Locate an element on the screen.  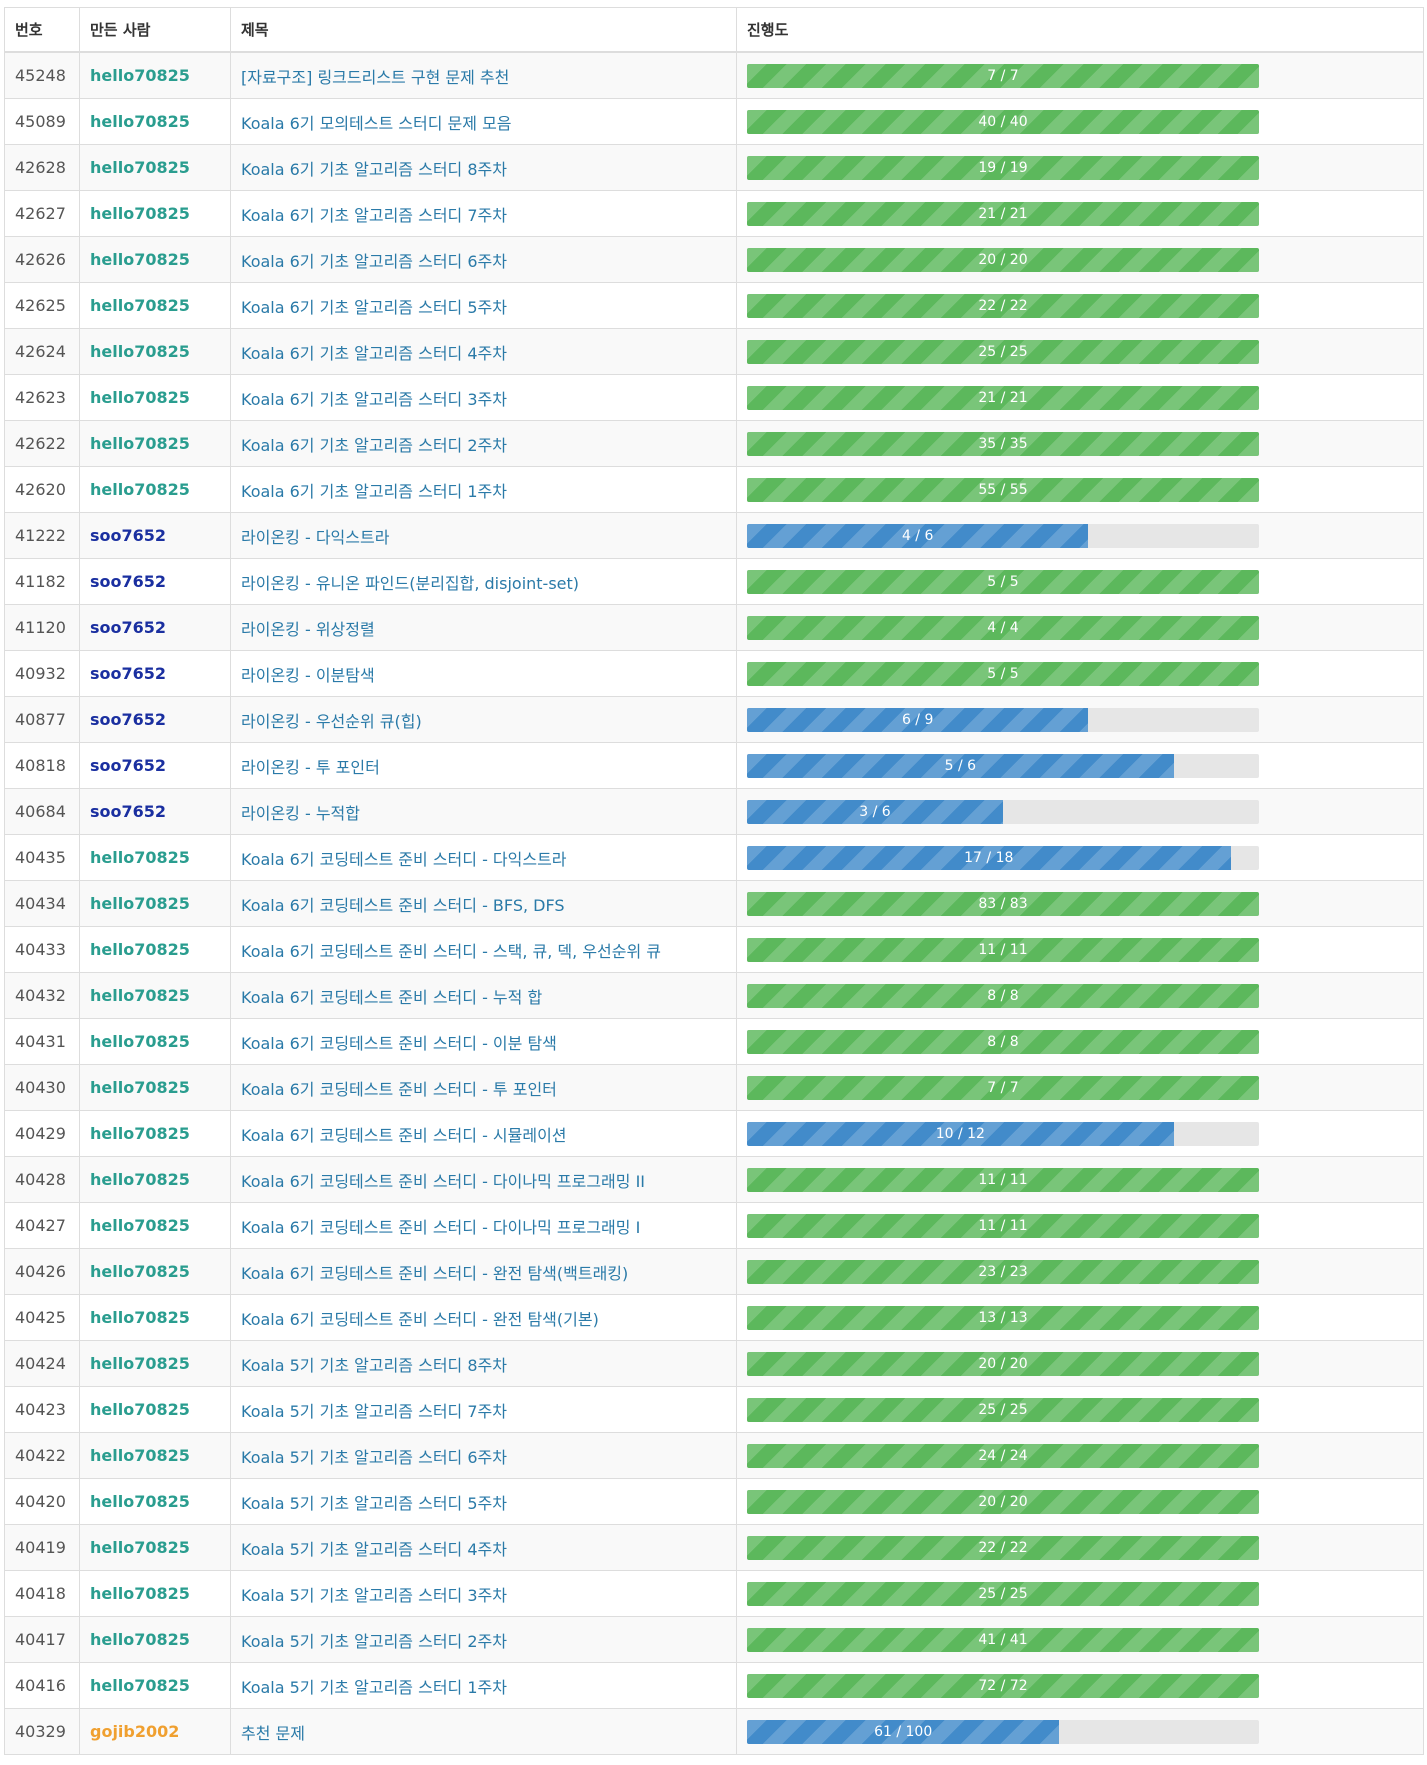
workbook-title-link: 라이온킹 - 다익스트라 is located at coordinates (315, 537).